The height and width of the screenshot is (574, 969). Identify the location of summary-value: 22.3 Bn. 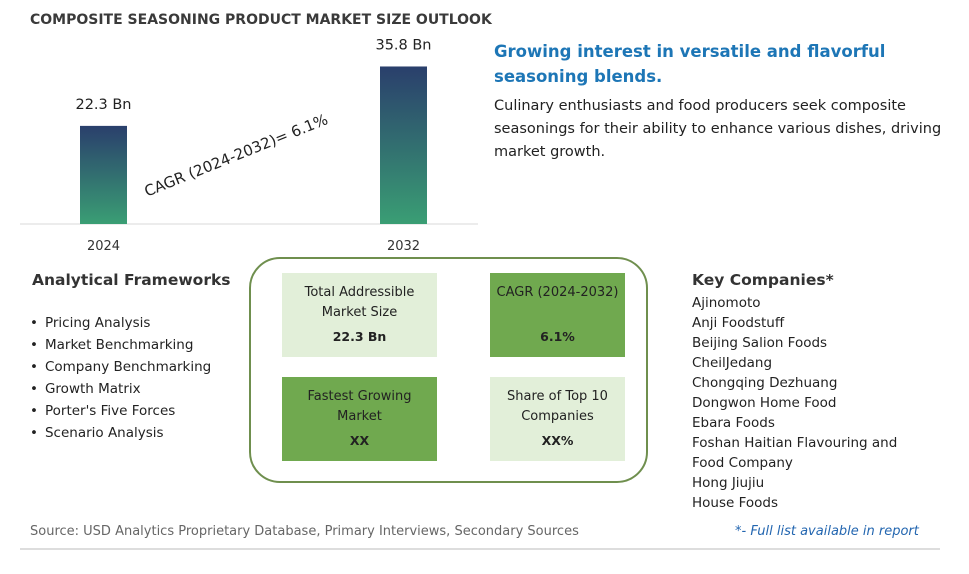
(359, 336).